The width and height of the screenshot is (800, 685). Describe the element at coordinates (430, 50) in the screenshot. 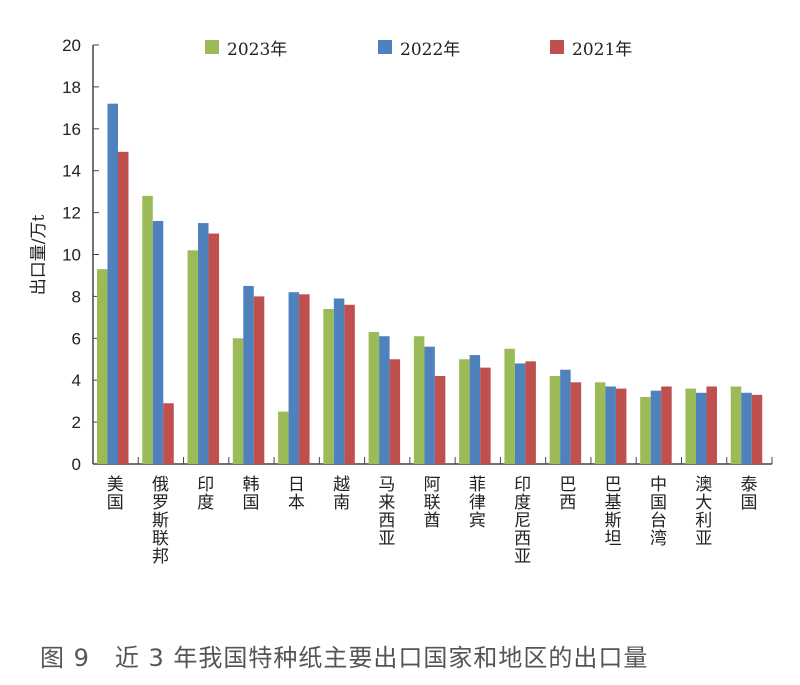

I see `legend-label: 2022年` at that location.